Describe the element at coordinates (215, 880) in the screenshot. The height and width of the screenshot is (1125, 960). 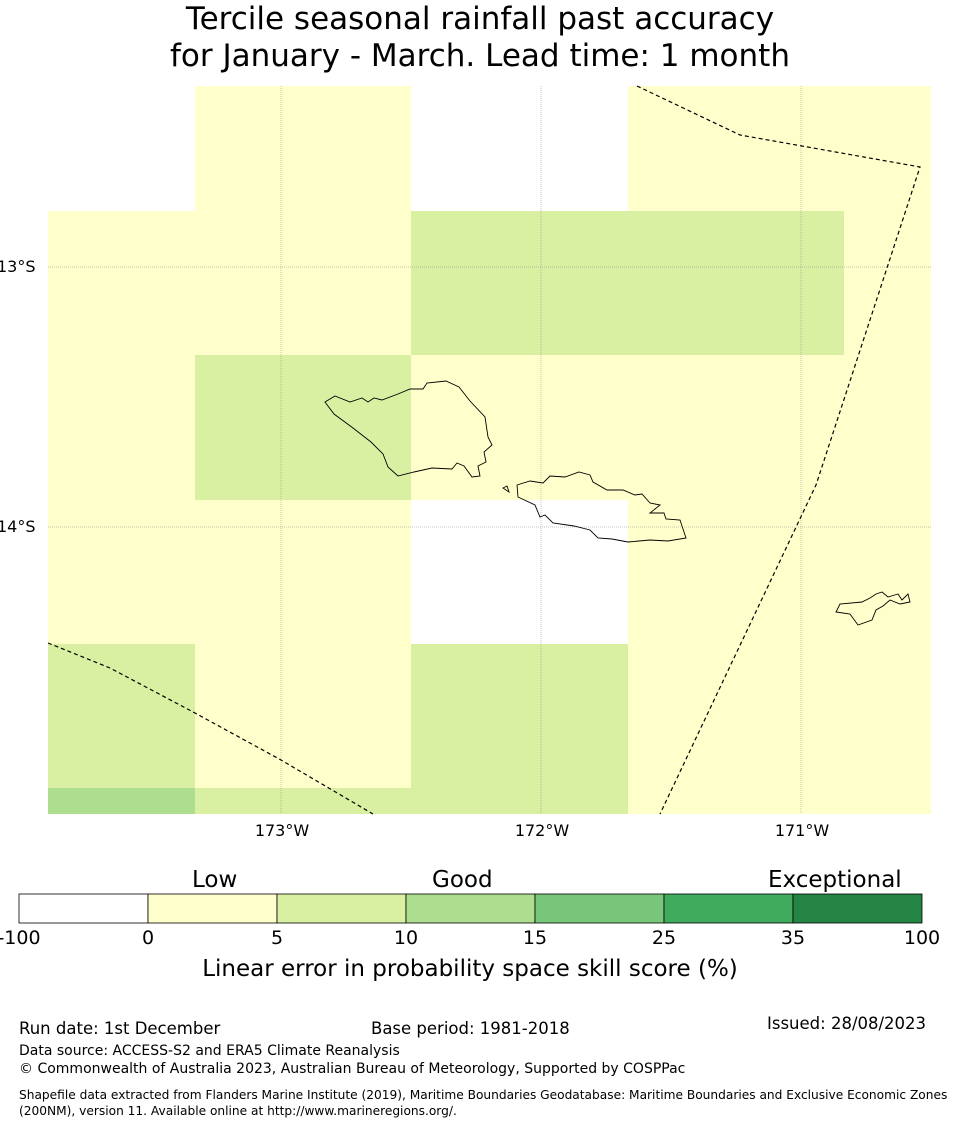
I see `category-label-low: Low` at that location.